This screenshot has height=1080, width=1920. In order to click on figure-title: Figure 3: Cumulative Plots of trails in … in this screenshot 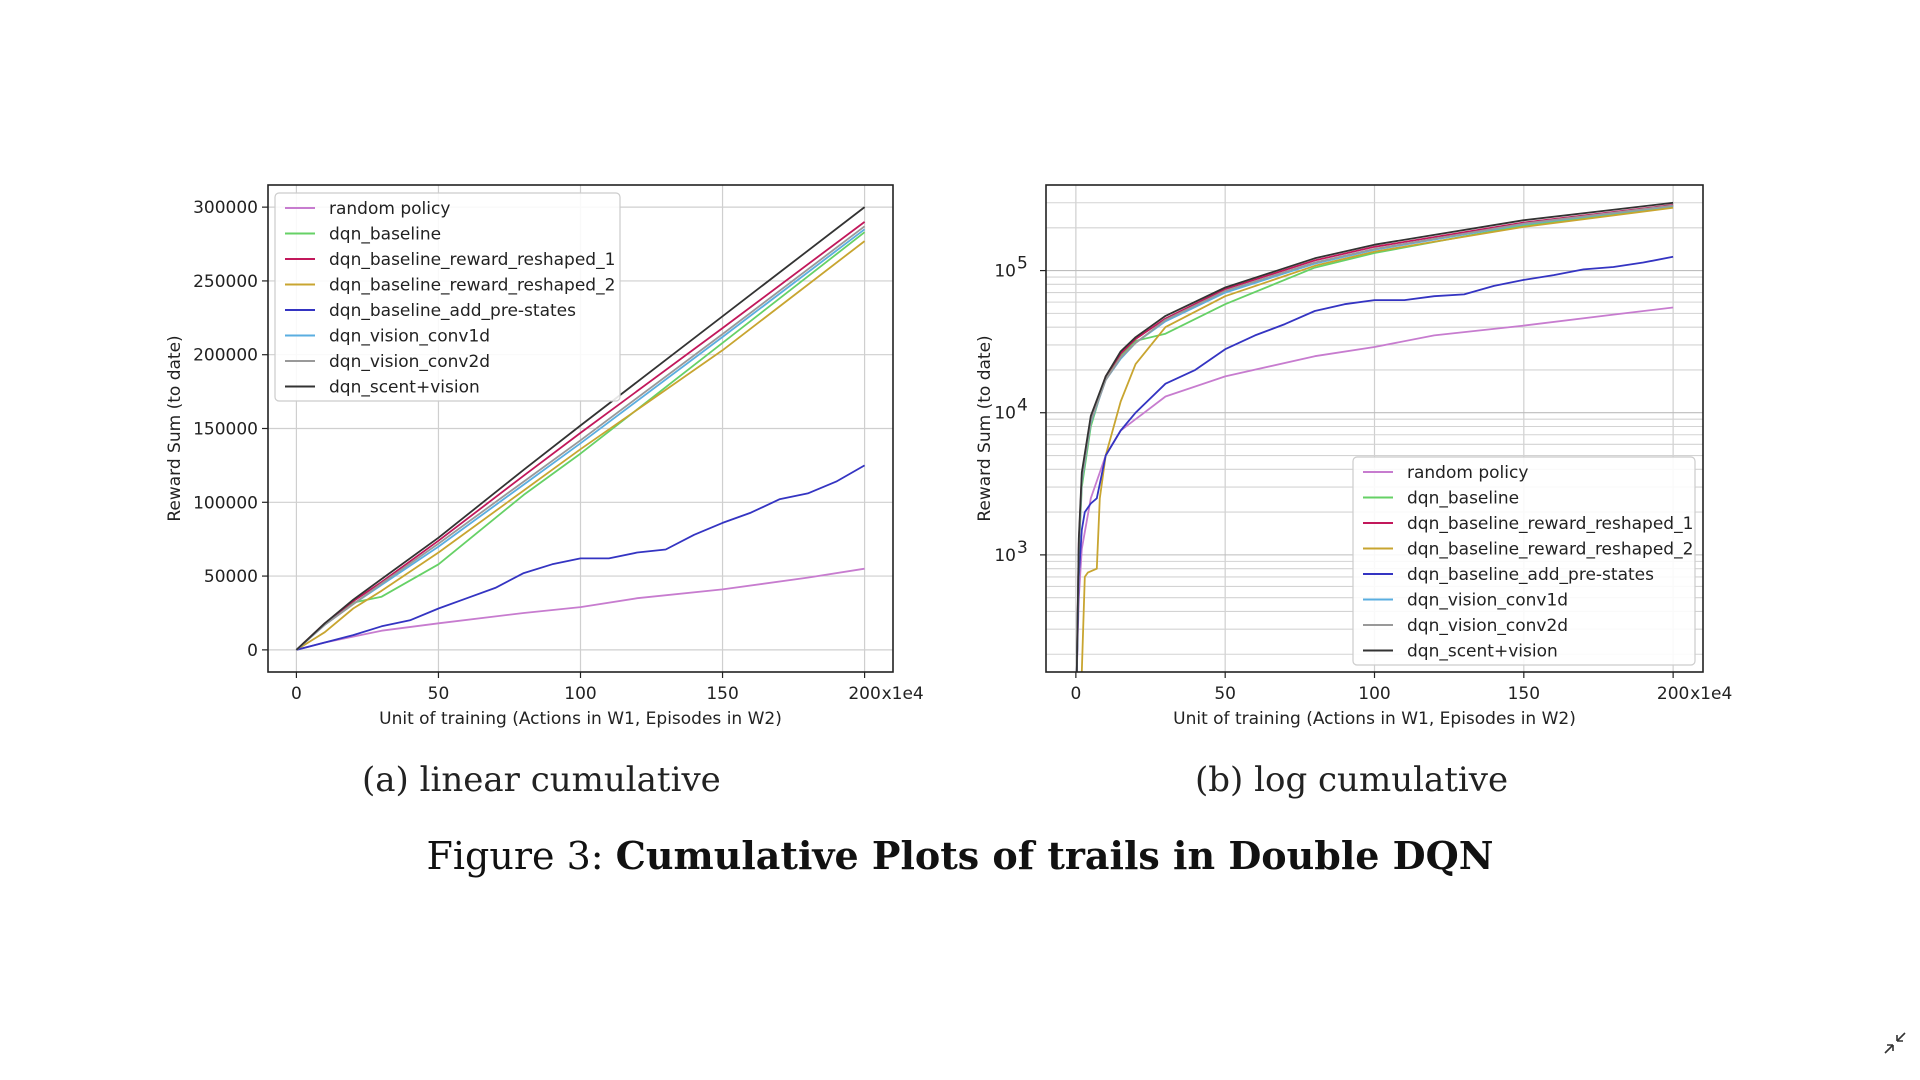, I will do `click(960, 855)`.